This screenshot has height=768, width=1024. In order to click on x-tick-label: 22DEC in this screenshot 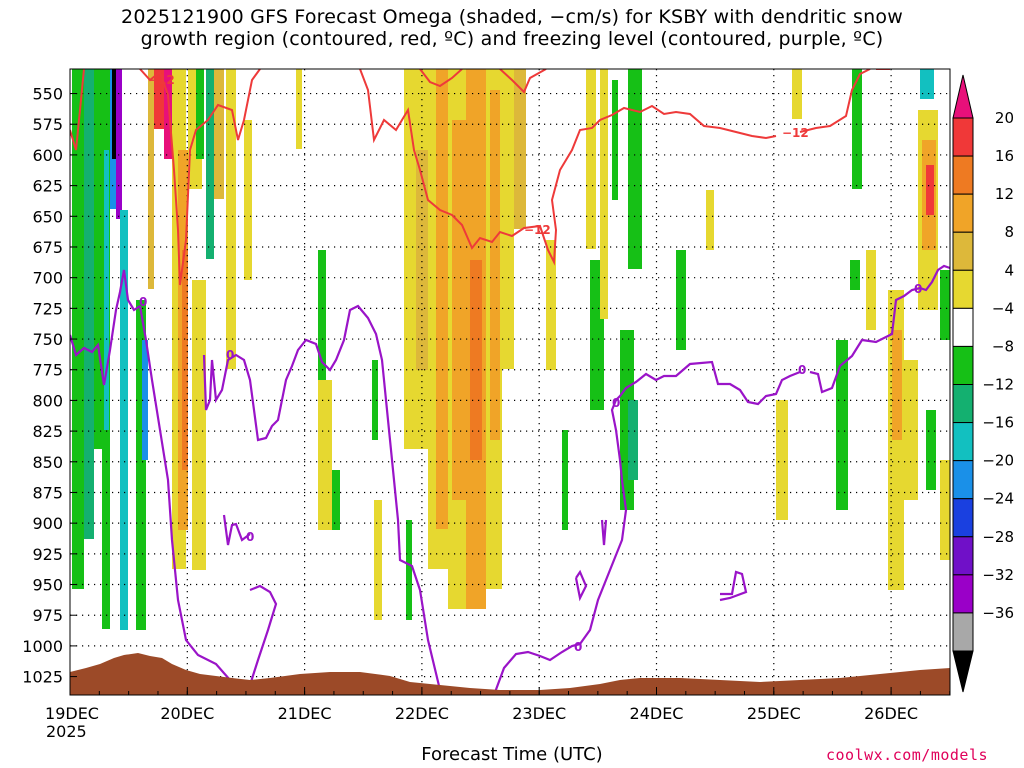, I will do `click(422, 713)`.